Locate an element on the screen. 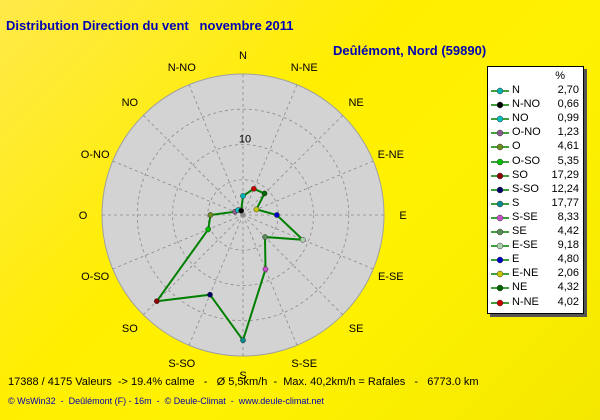  legend-value: 4,02 is located at coordinates (568, 301).